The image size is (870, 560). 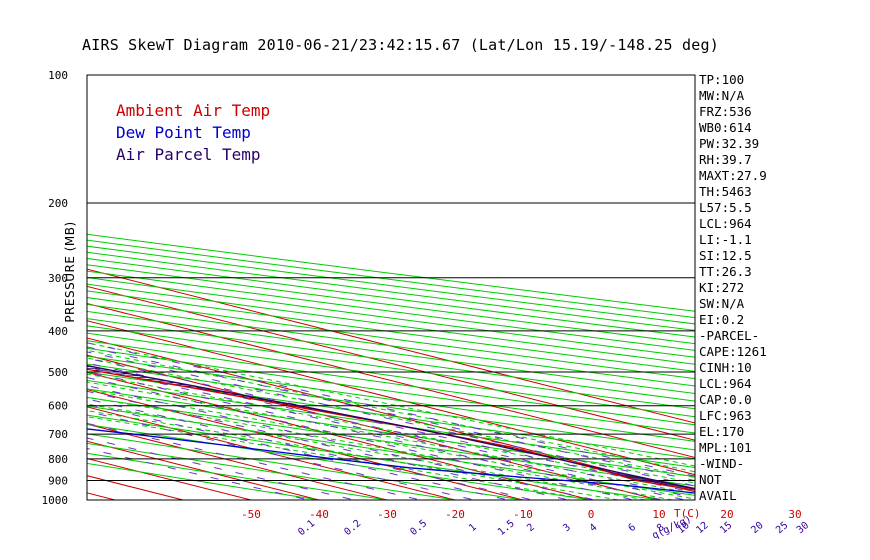 I want to click on mixing-ratio-tick-label: 25, so click(x=782, y=528).